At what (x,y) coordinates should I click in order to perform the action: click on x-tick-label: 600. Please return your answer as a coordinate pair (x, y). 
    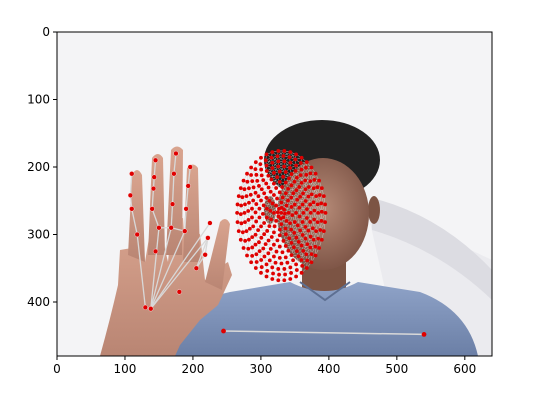
    Looking at the image, I should click on (464, 369).